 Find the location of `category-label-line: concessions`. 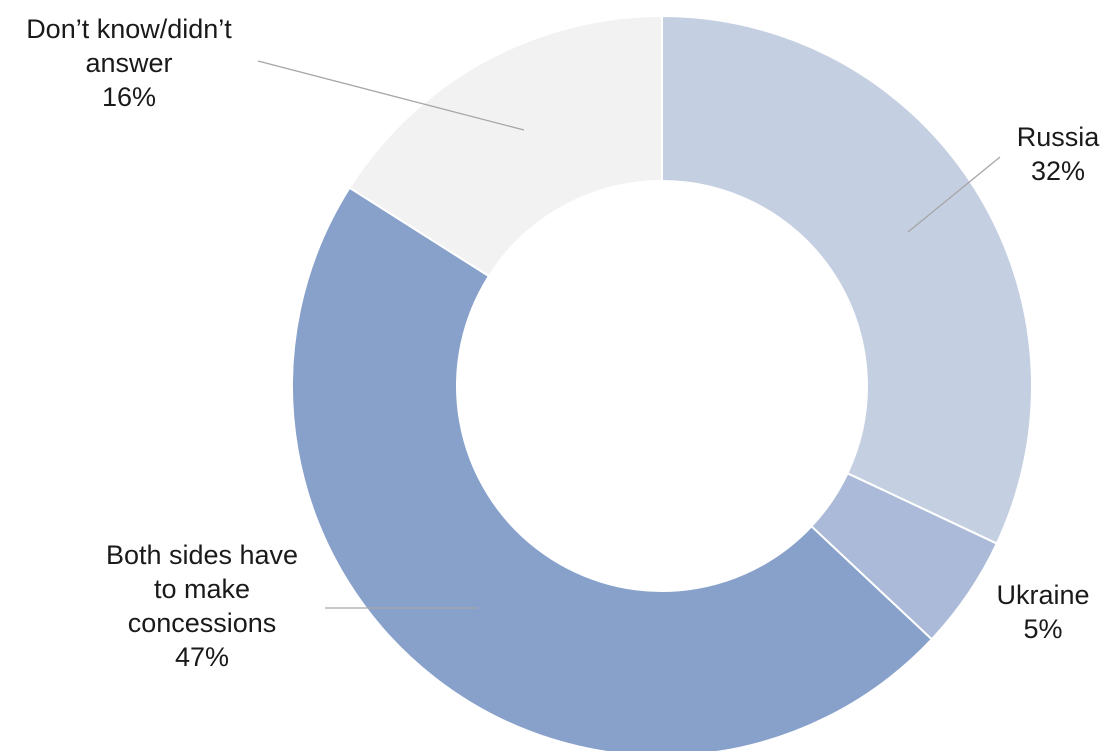

category-label-line: concessions is located at coordinates (202, 623).